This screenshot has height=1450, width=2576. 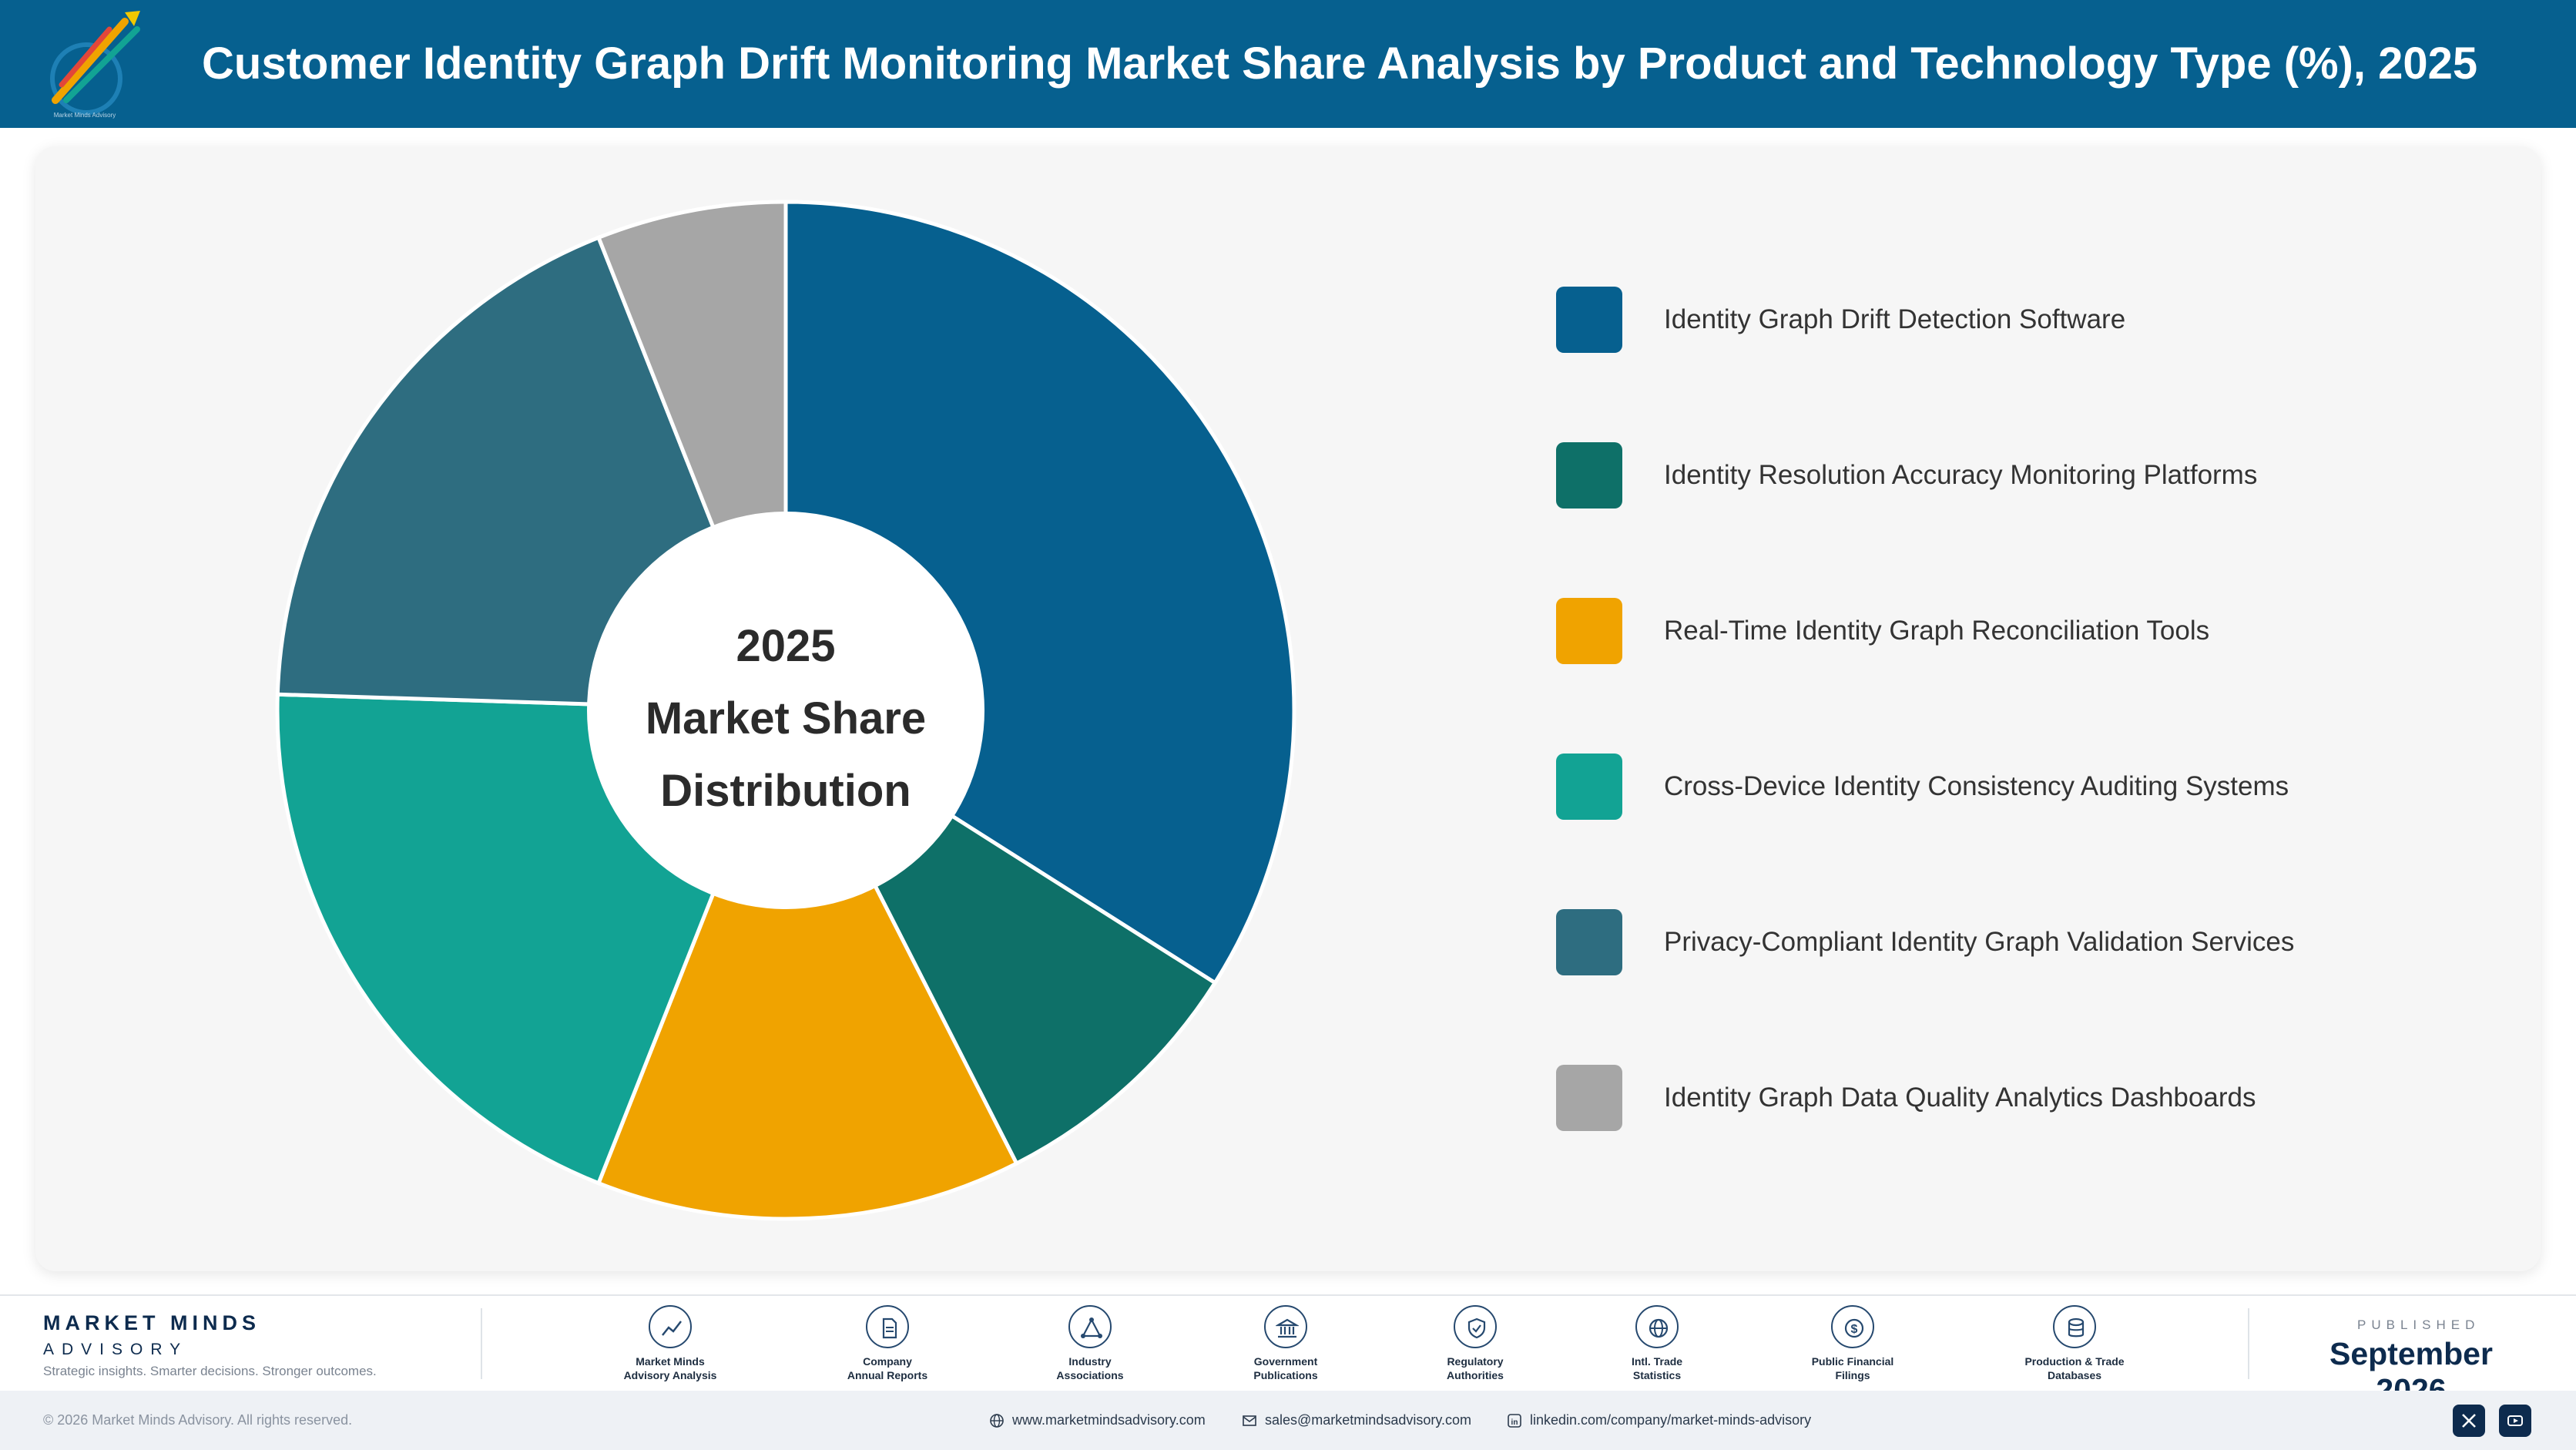 I want to click on source-item: Government Publications, so click(x=1285, y=1343).